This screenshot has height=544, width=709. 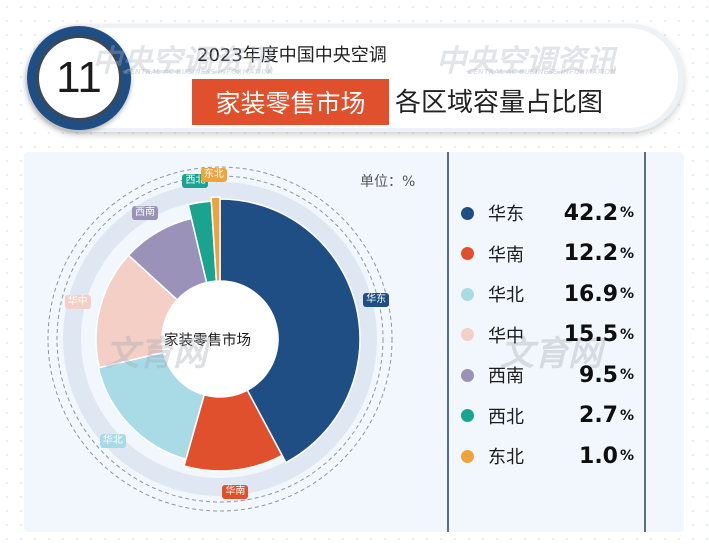 I want to click on watermark-left: 中央空调资讯, so click(x=182, y=61).